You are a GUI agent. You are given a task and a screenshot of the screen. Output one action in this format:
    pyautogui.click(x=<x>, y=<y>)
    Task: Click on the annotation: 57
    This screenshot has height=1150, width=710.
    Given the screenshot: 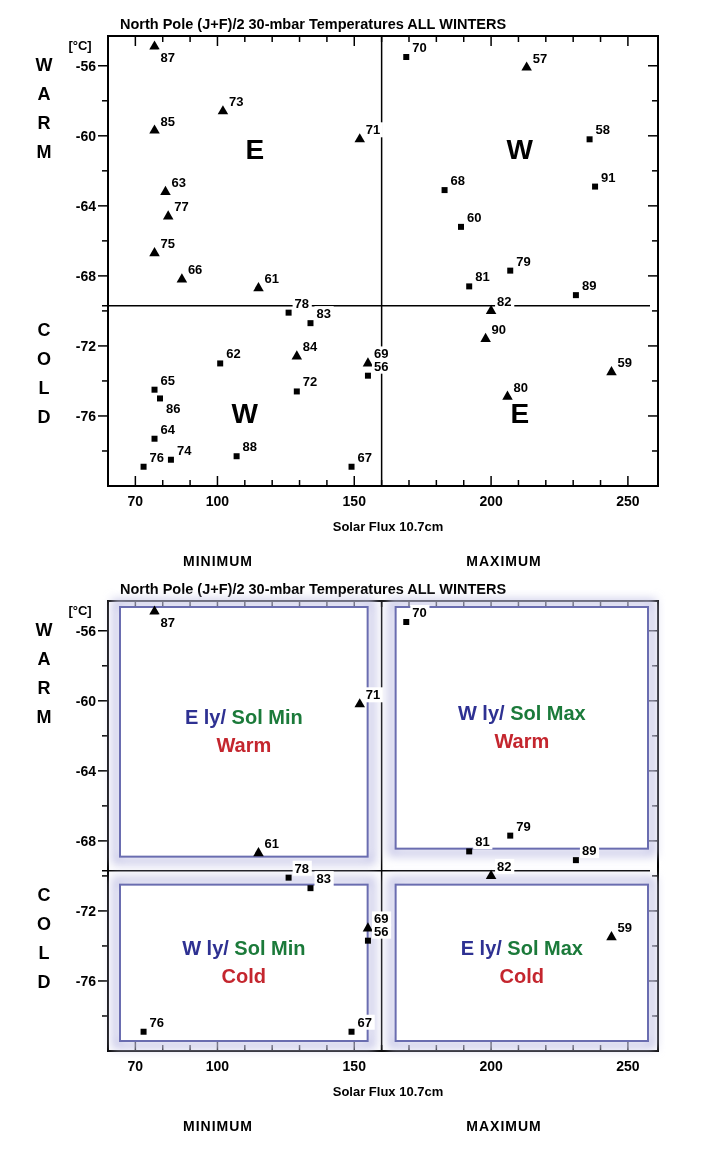 What is the action you would take?
    pyautogui.click(x=540, y=58)
    